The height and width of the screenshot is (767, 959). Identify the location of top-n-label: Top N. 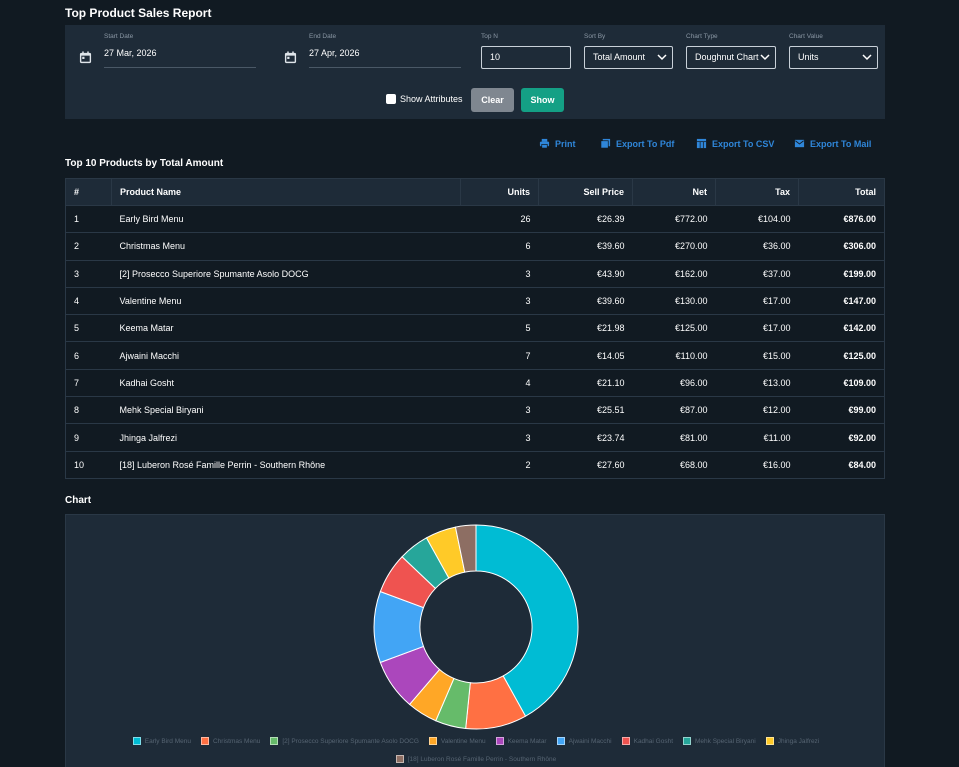
(489, 36).